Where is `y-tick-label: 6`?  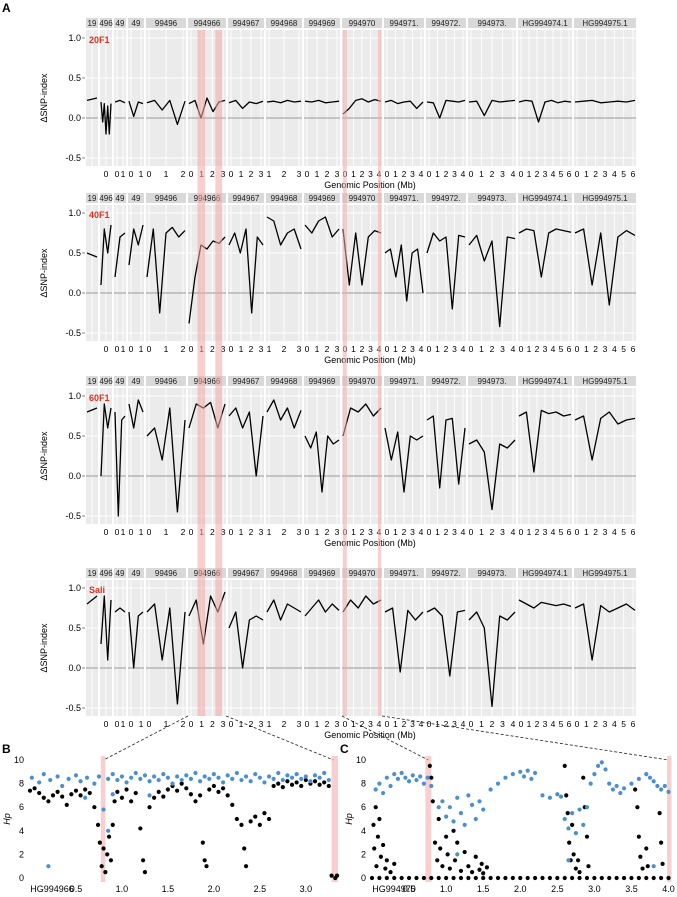 y-tick-label: 6 is located at coordinates (21, 807).